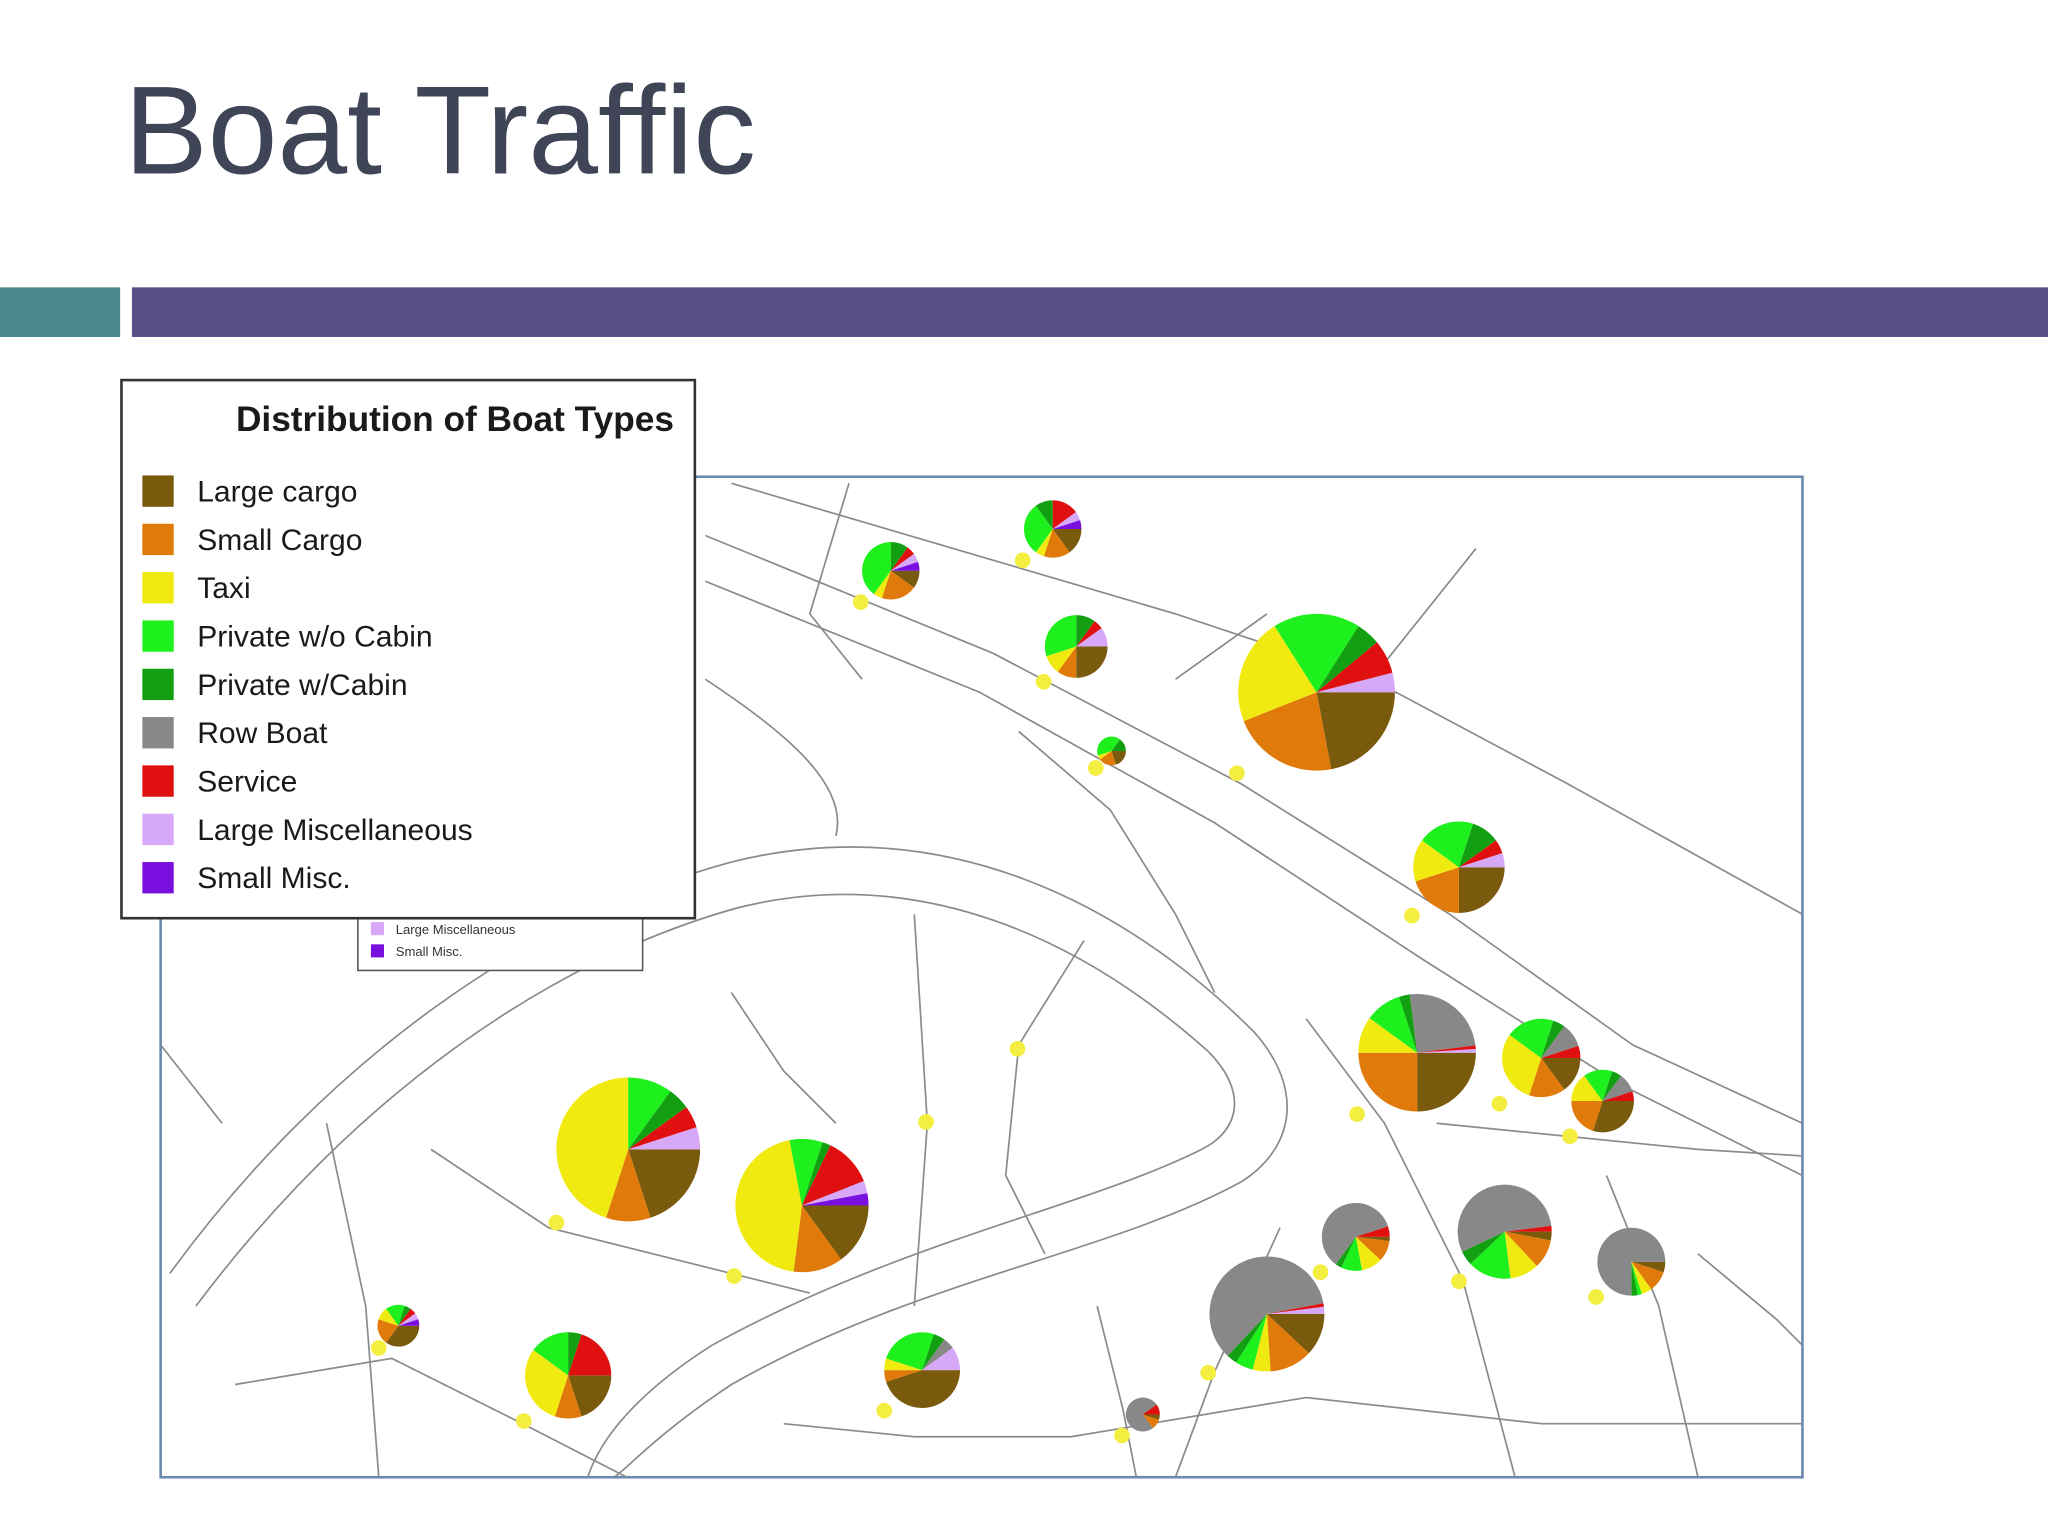 This screenshot has height=1536, width=2048. What do you see at coordinates (262, 733) in the screenshot?
I see `legend-label: Row Boat` at bounding box center [262, 733].